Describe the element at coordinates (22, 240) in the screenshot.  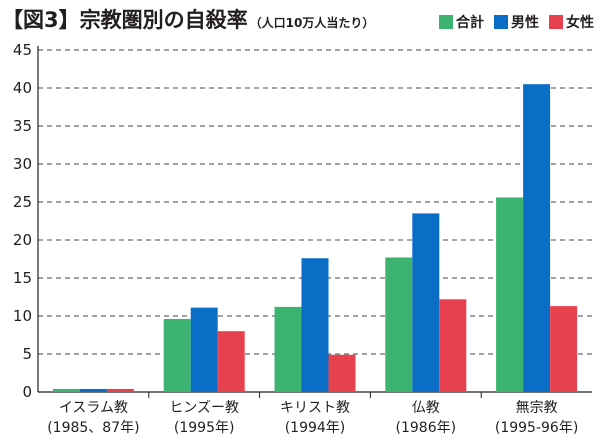
I see `y-tick-label: 20` at that location.